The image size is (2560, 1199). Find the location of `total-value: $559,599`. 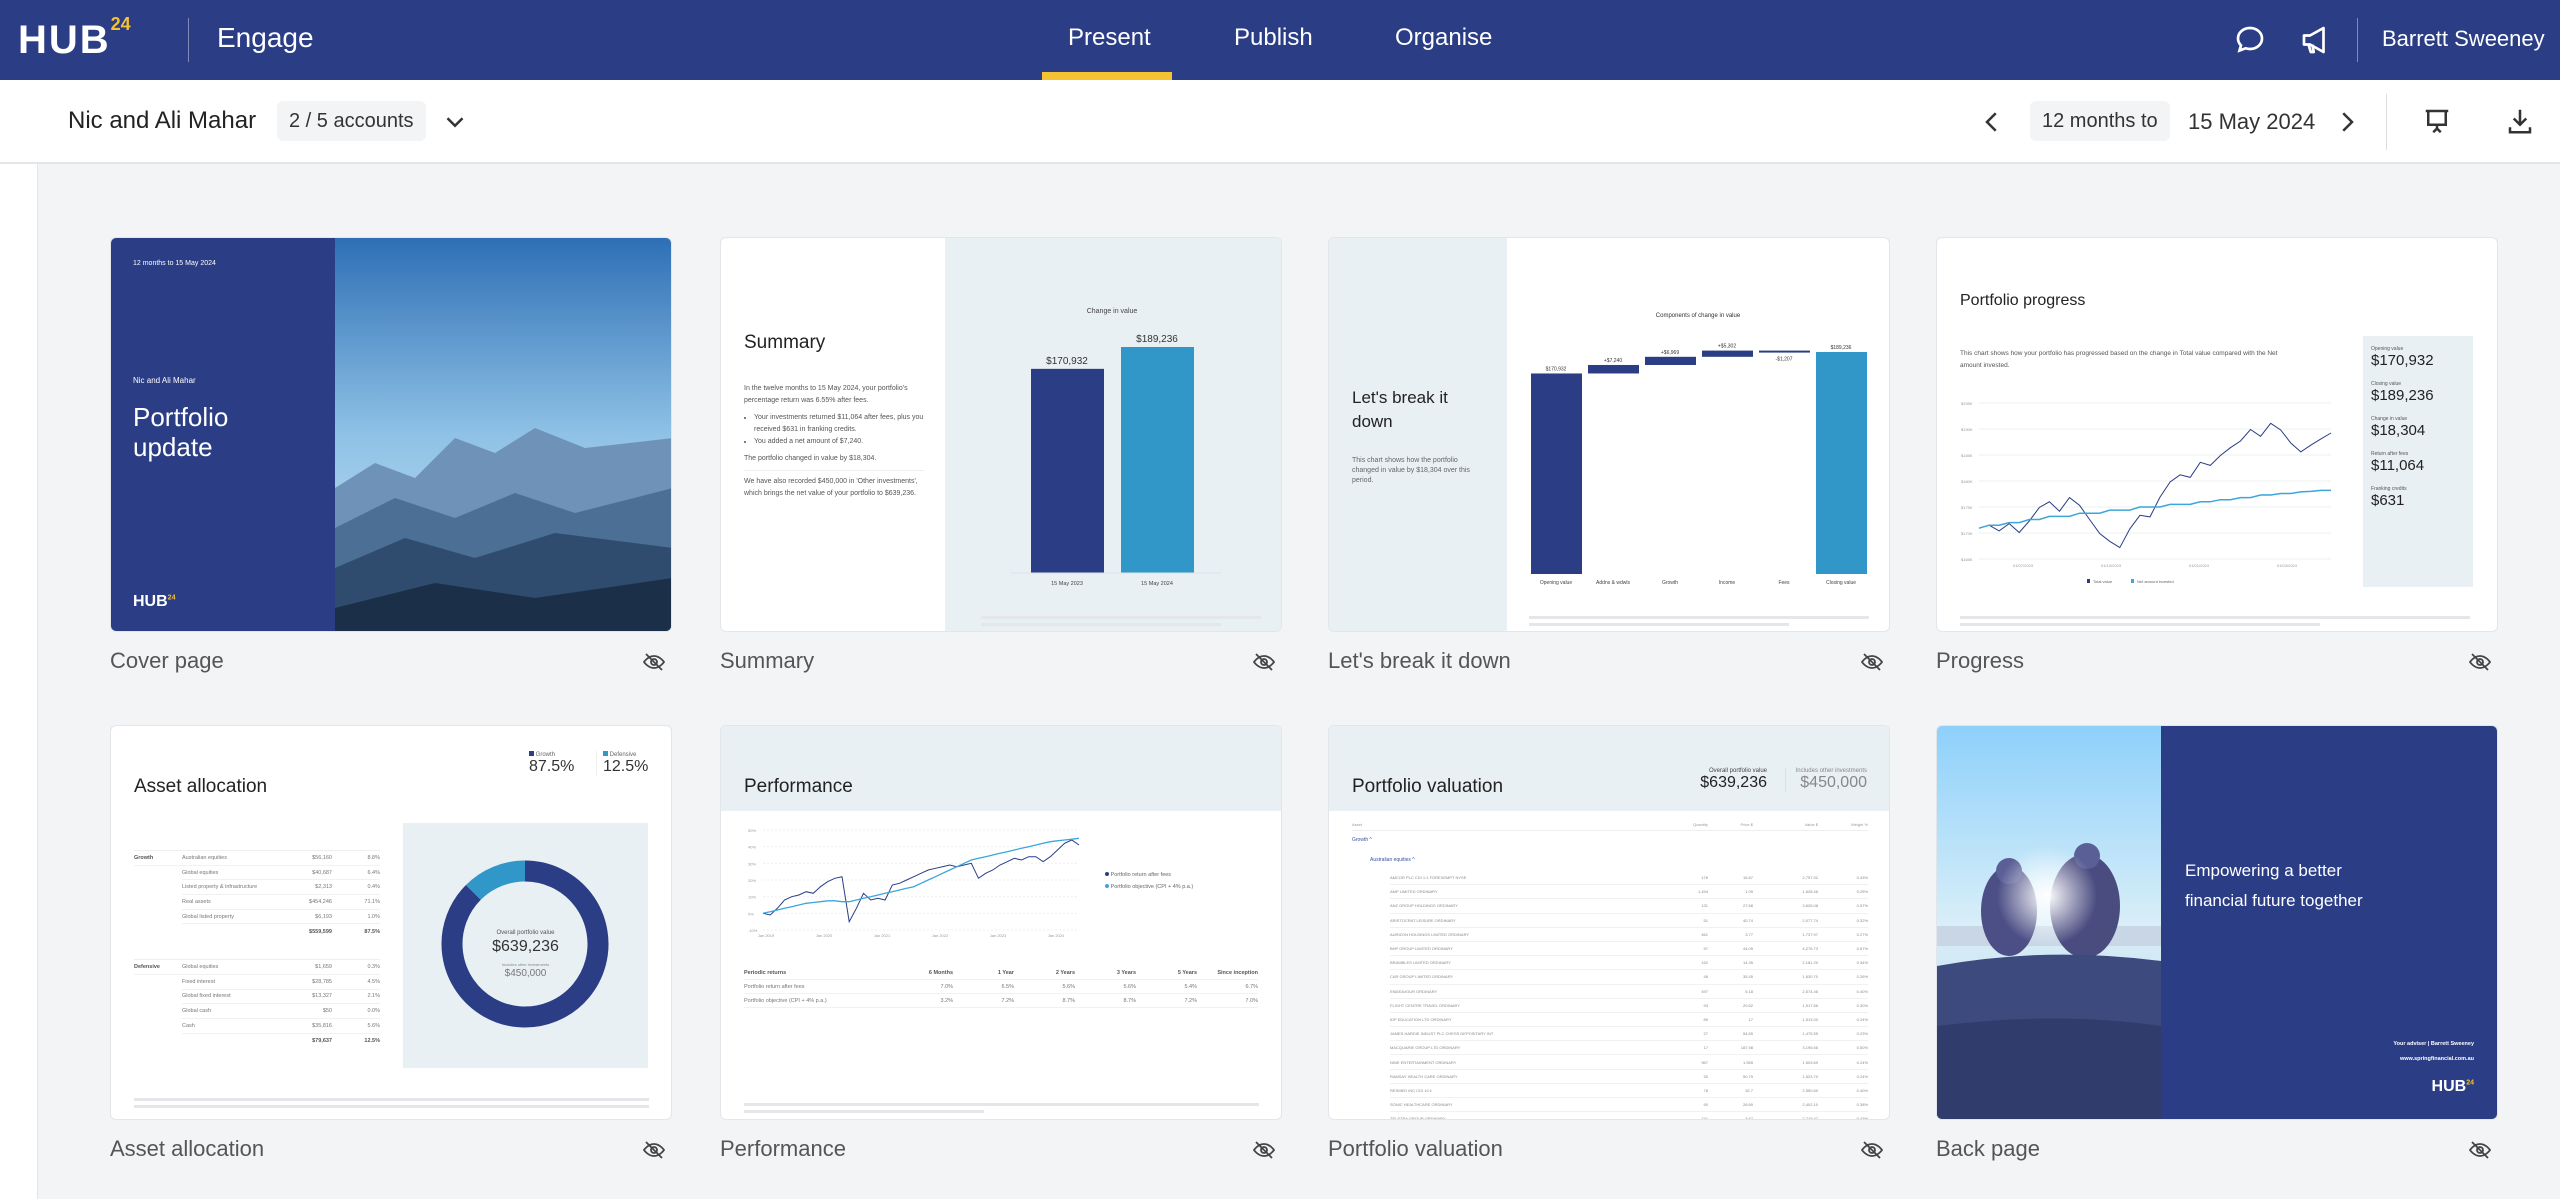

total-value: $559,599 is located at coordinates (320, 931).